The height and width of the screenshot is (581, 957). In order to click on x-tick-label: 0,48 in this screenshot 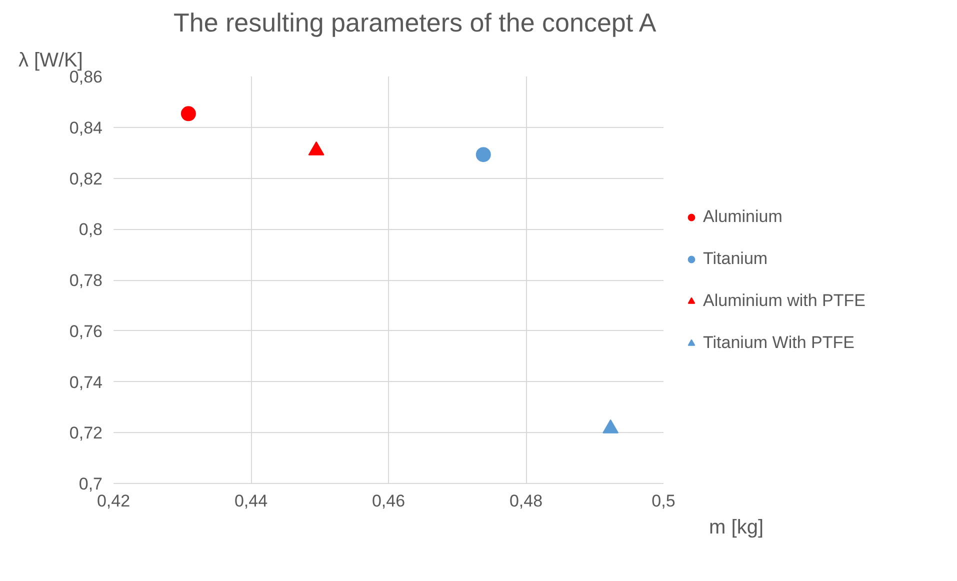, I will do `click(526, 501)`.